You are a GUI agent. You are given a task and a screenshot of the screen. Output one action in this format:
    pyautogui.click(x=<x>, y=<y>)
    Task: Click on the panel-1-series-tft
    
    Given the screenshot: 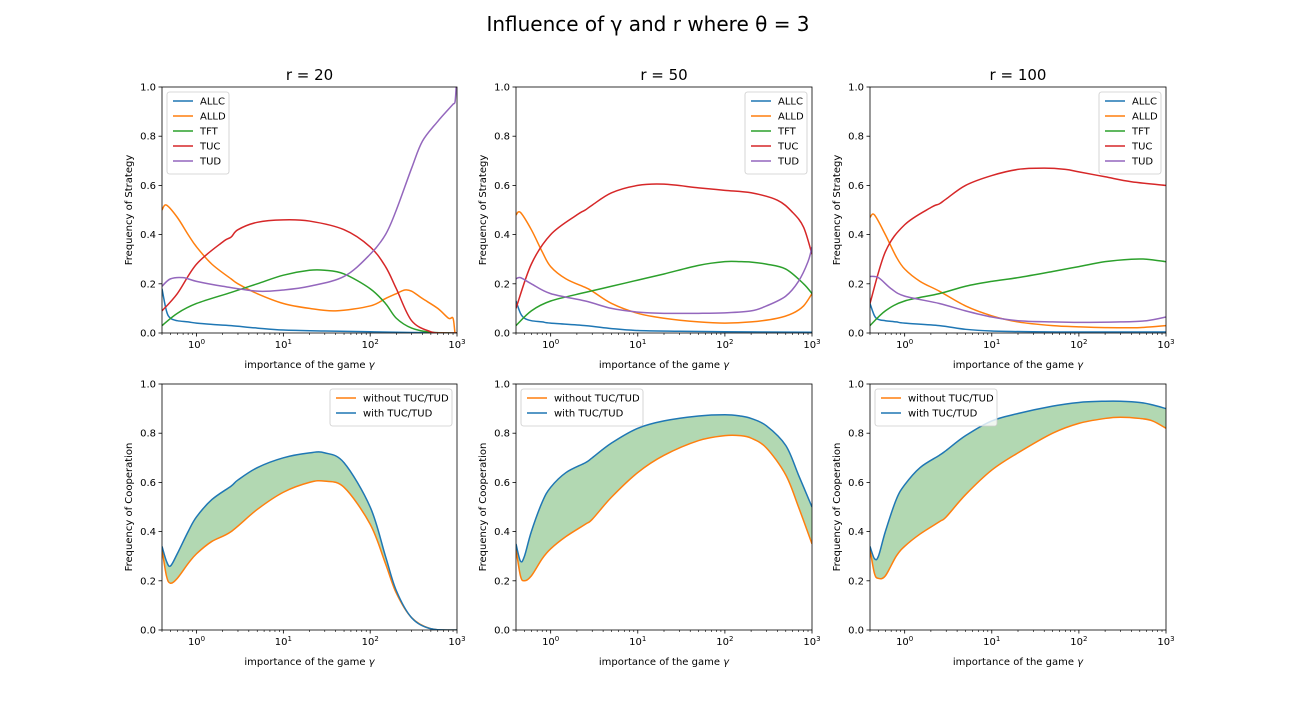 What is the action you would take?
    pyautogui.click(x=309, y=300)
    